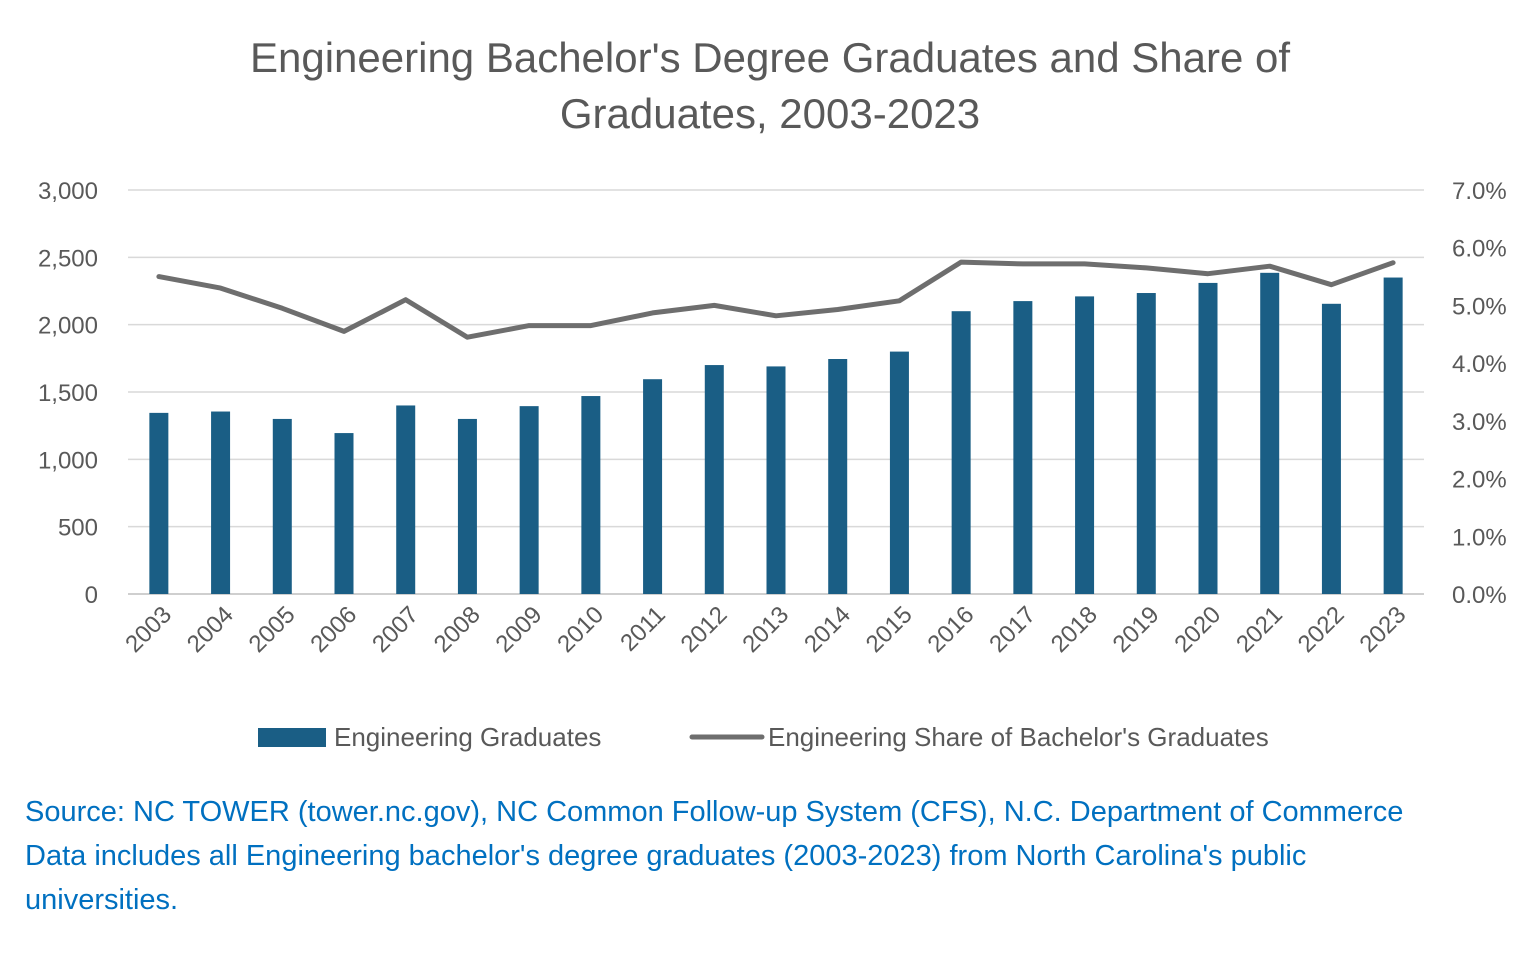 The height and width of the screenshot is (961, 1540). What do you see at coordinates (148, 629) in the screenshot?
I see `x-tick-label: 2003` at bounding box center [148, 629].